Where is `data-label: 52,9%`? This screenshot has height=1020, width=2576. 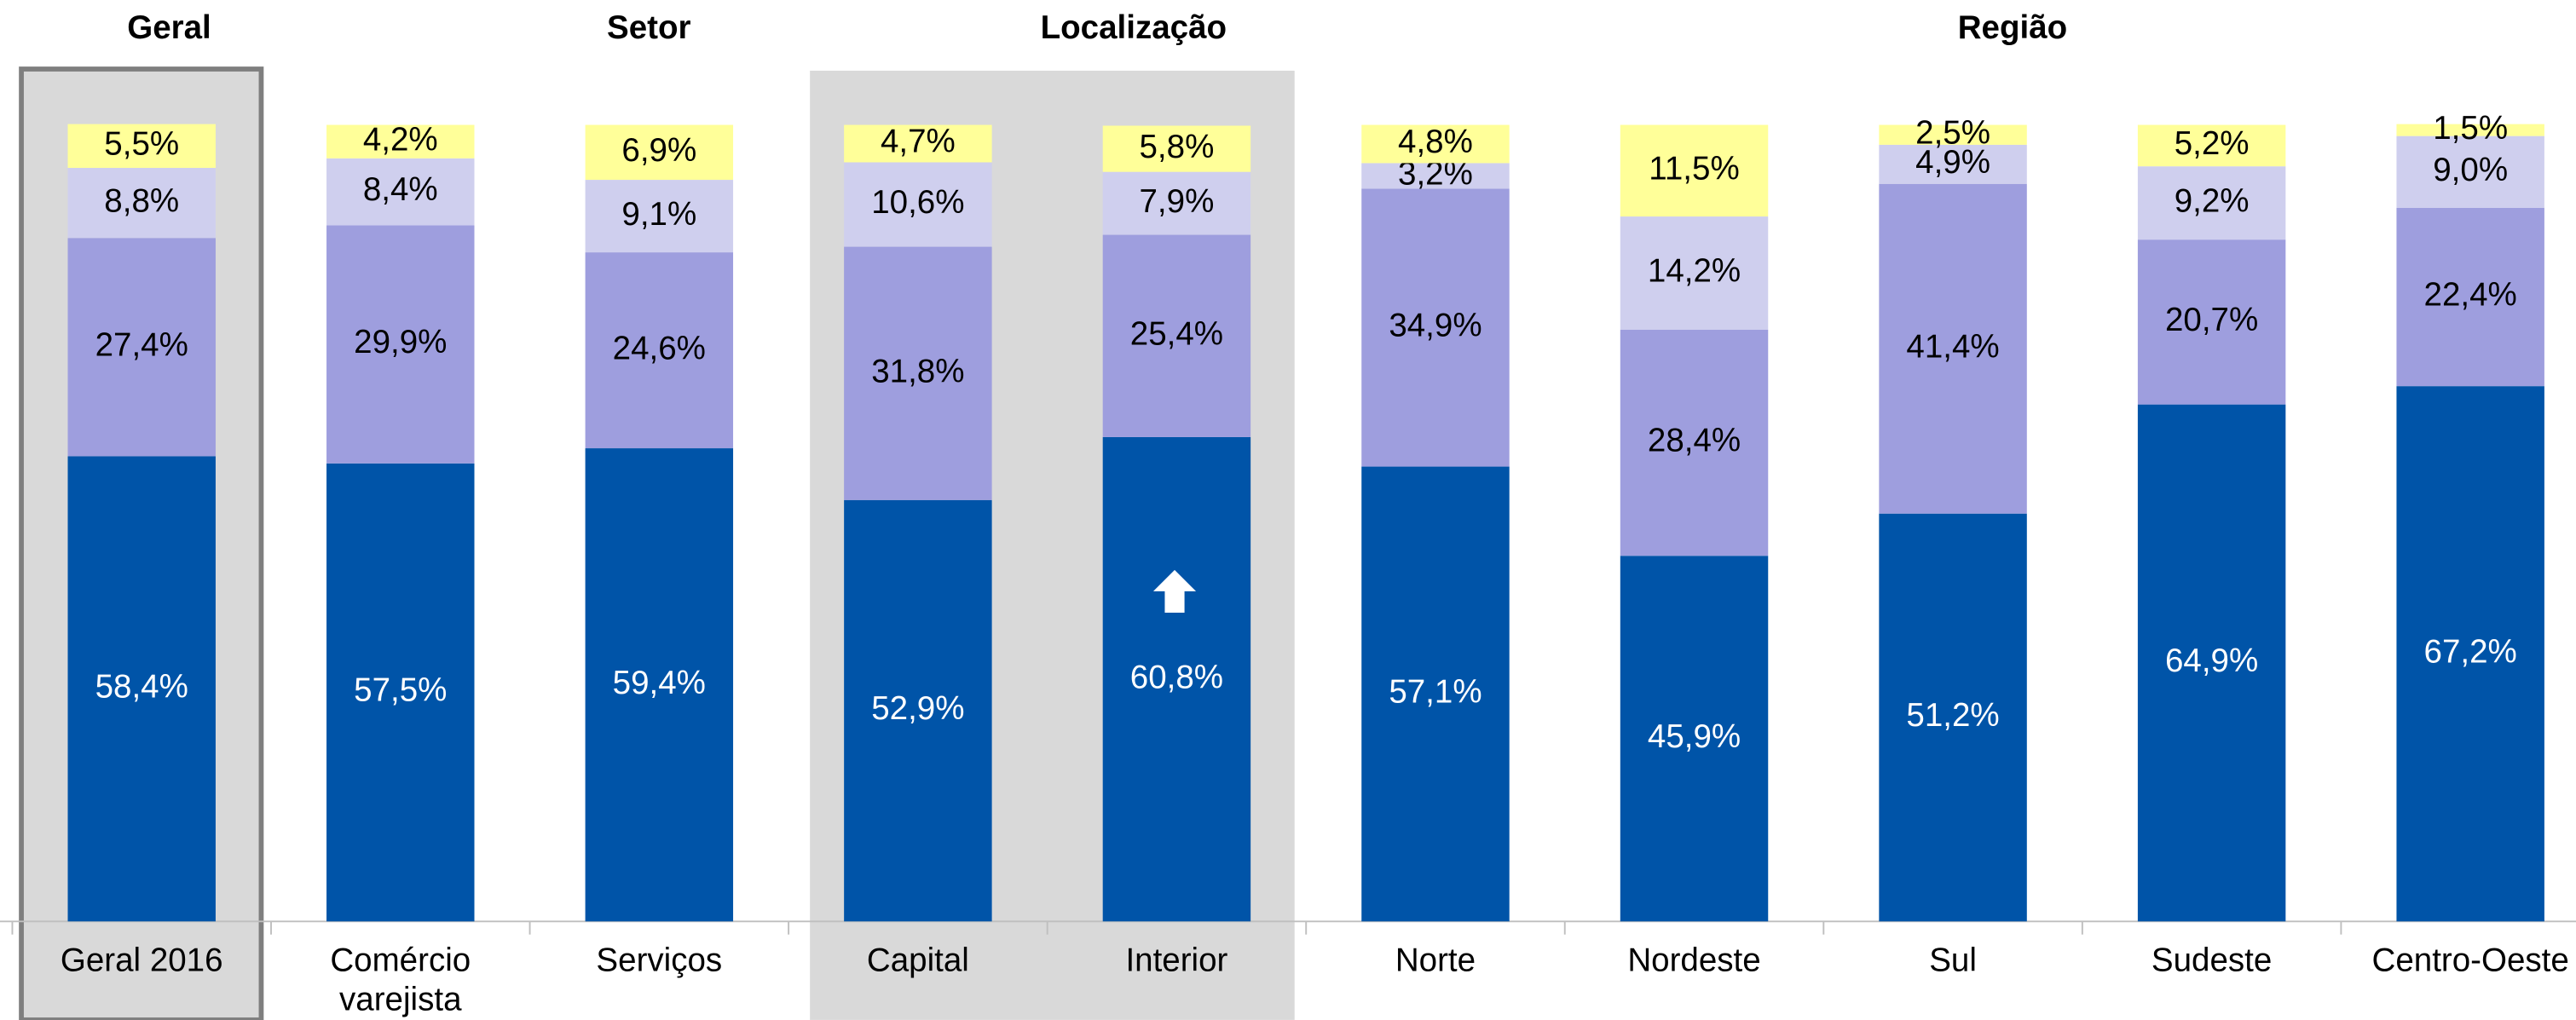
data-label: 52,9% is located at coordinates (917, 708).